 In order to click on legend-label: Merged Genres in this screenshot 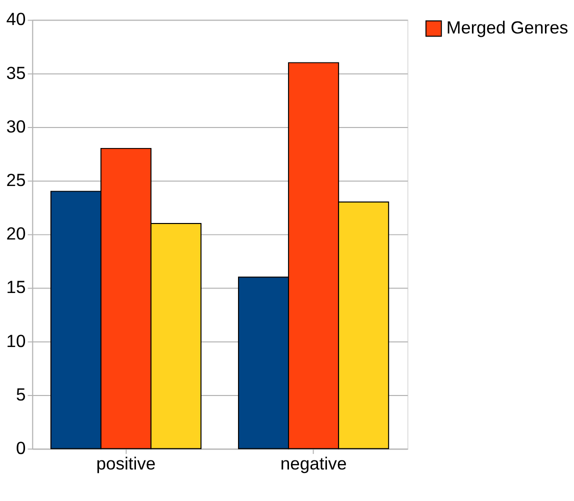, I will do `click(507, 27)`.